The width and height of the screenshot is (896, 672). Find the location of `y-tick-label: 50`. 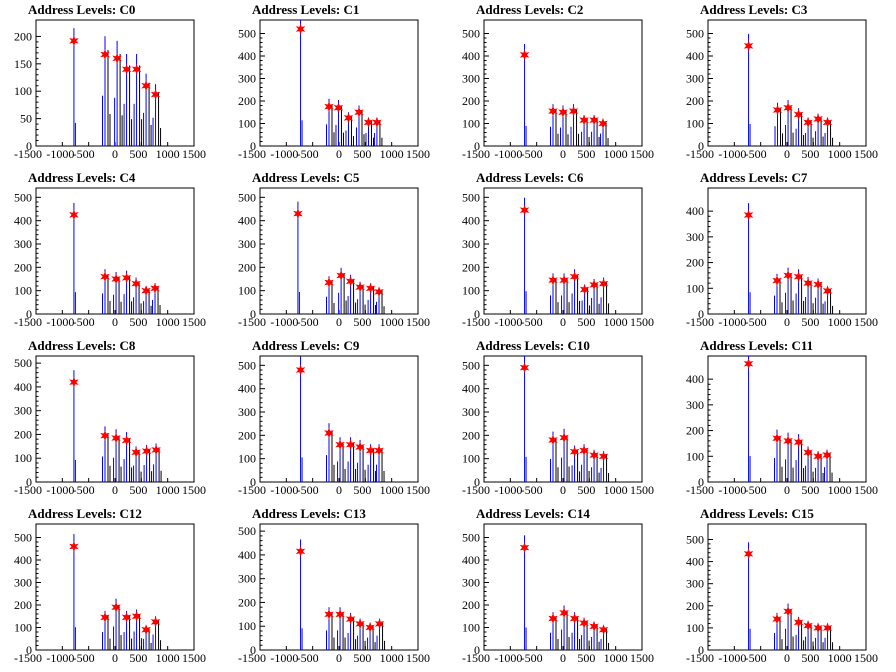

y-tick-label: 50 is located at coordinates (26, 119).